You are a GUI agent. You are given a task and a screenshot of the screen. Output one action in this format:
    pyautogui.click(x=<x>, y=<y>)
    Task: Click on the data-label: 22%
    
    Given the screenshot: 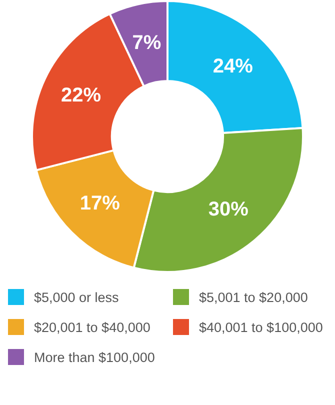 What is the action you would take?
    pyautogui.click(x=81, y=95)
    